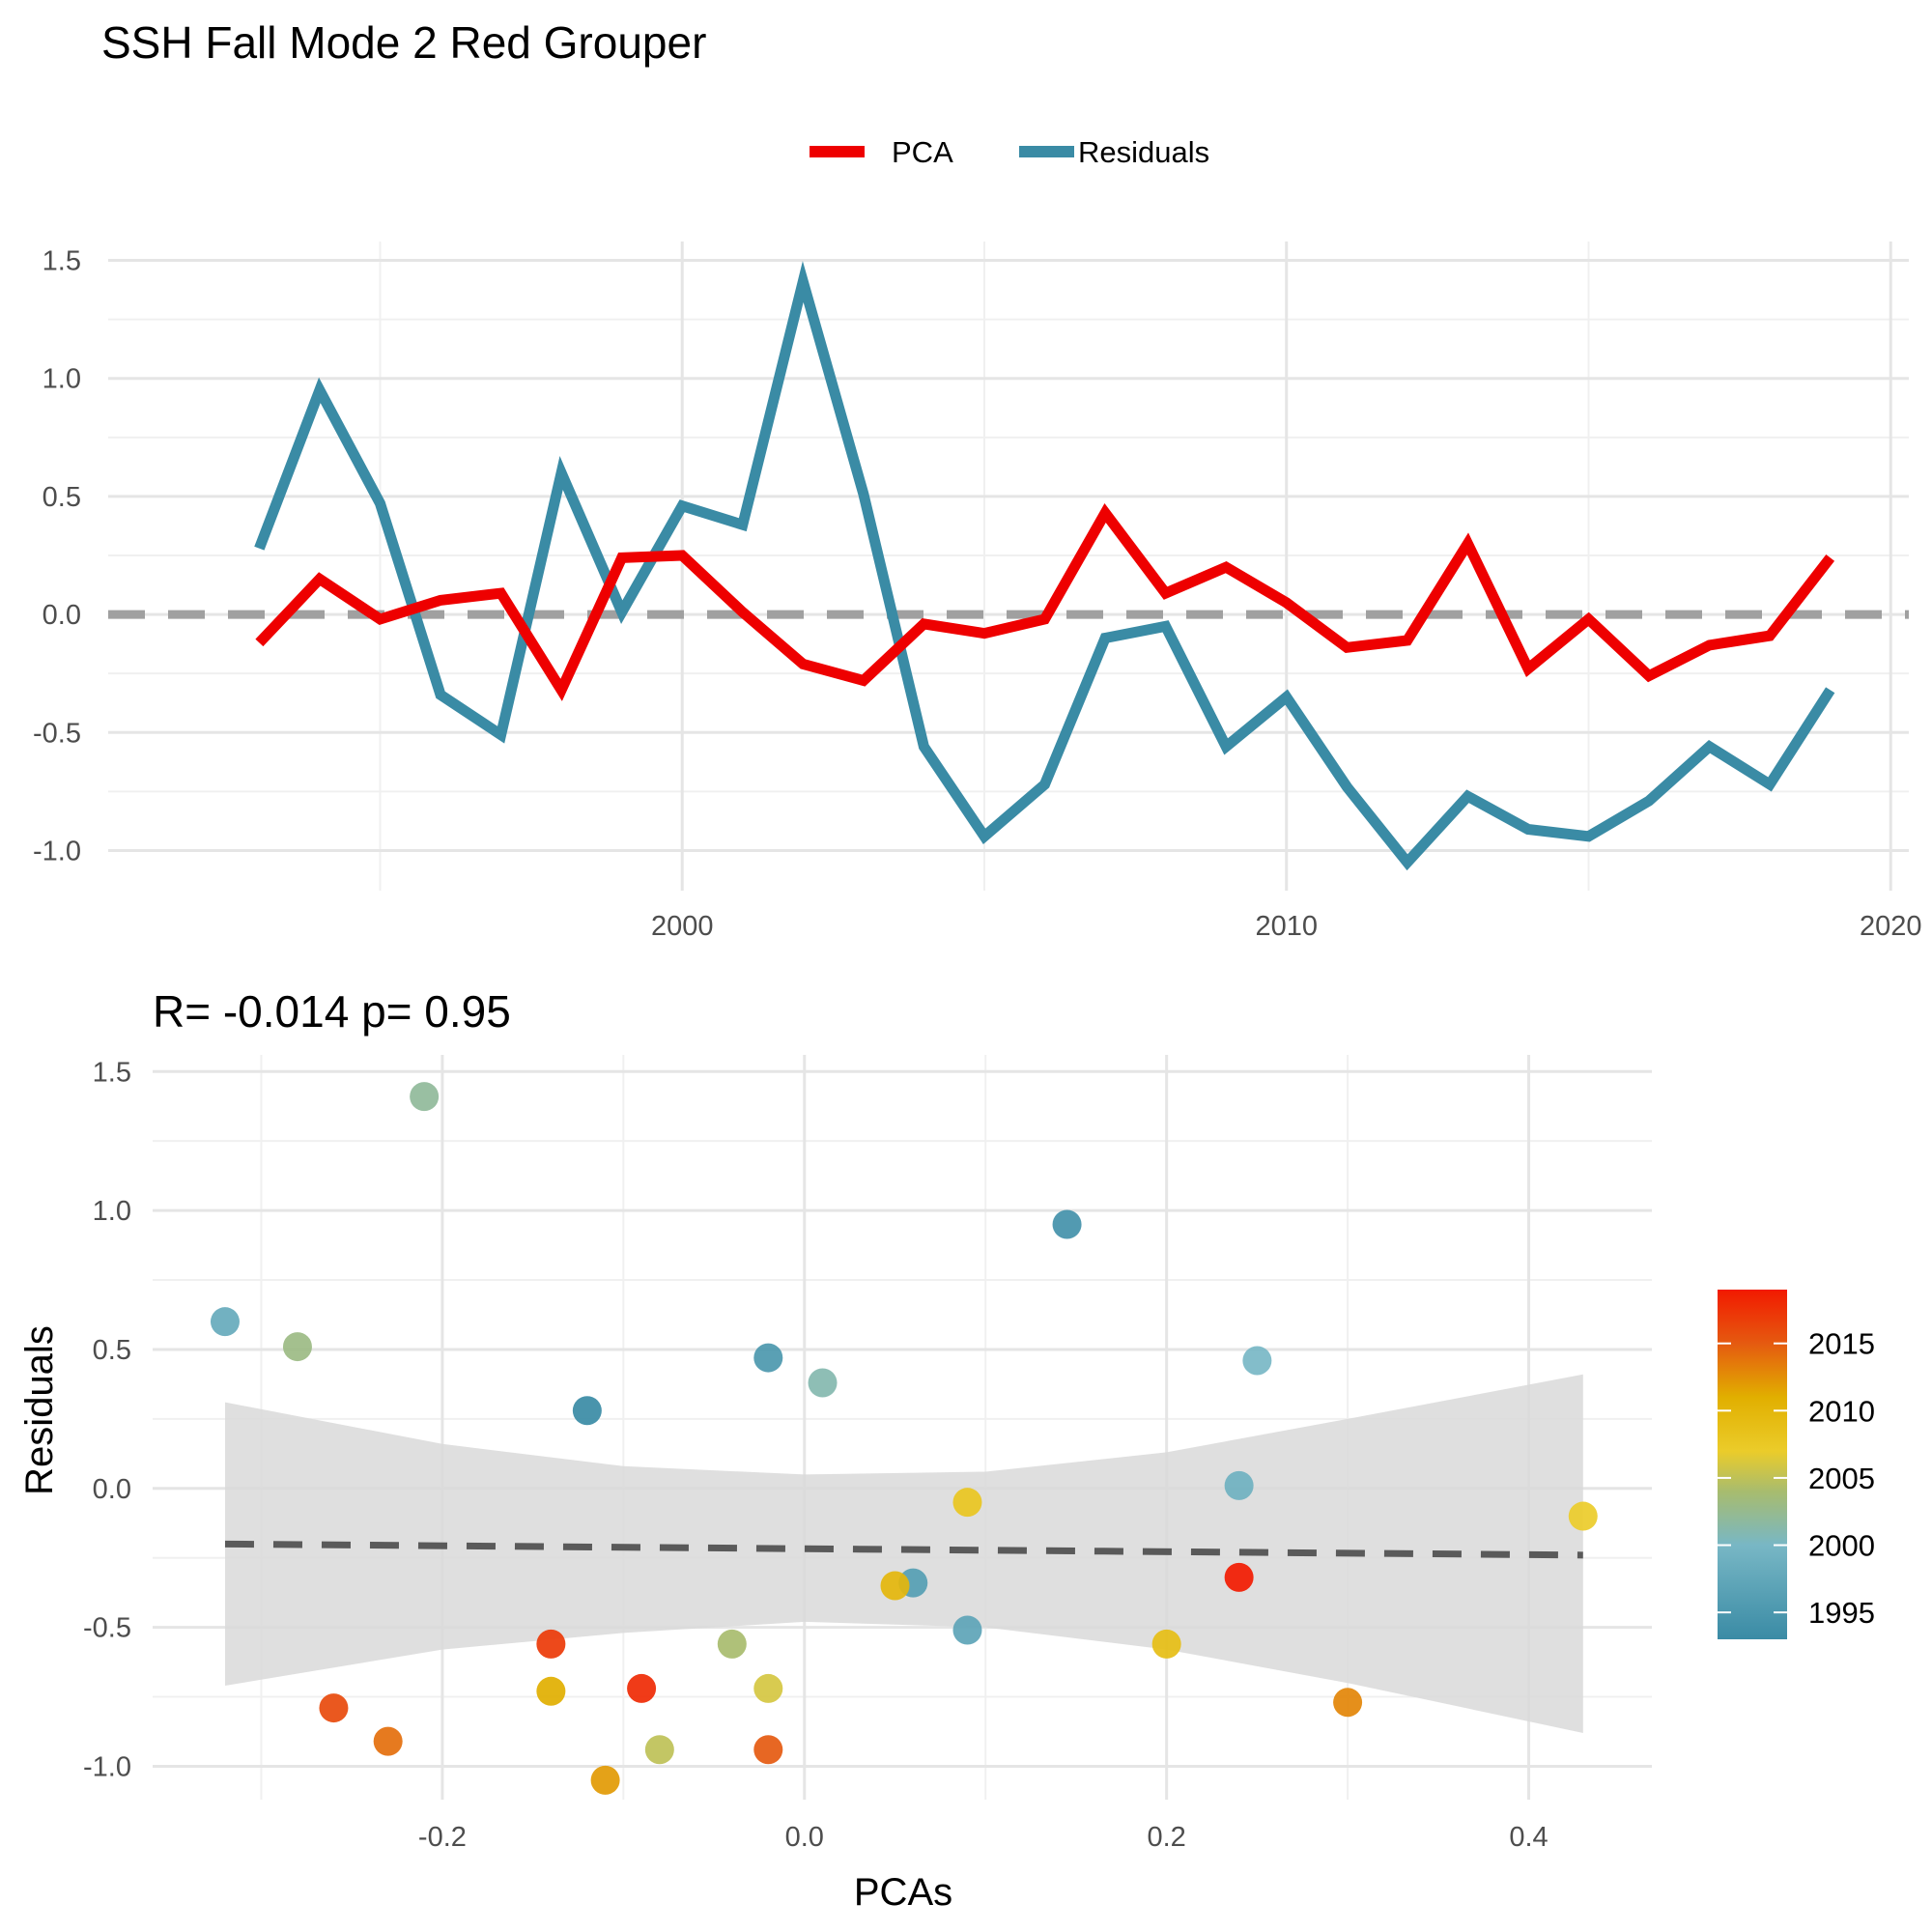 This screenshot has width=1932, height=1932. What do you see at coordinates (903, 1892) in the screenshot?
I see `x-axis-title: PCAs` at bounding box center [903, 1892].